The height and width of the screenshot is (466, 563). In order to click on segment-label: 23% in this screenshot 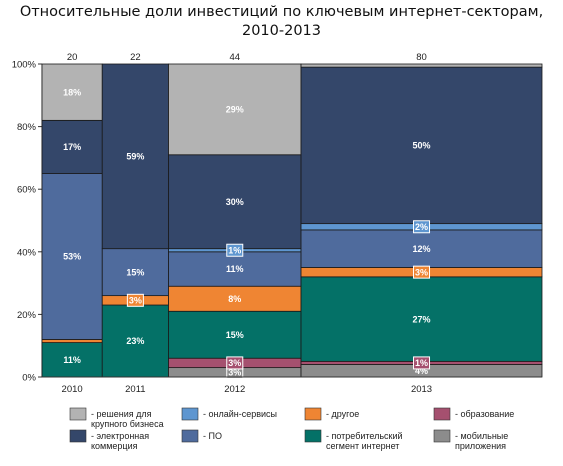, I will do `click(135, 341)`.